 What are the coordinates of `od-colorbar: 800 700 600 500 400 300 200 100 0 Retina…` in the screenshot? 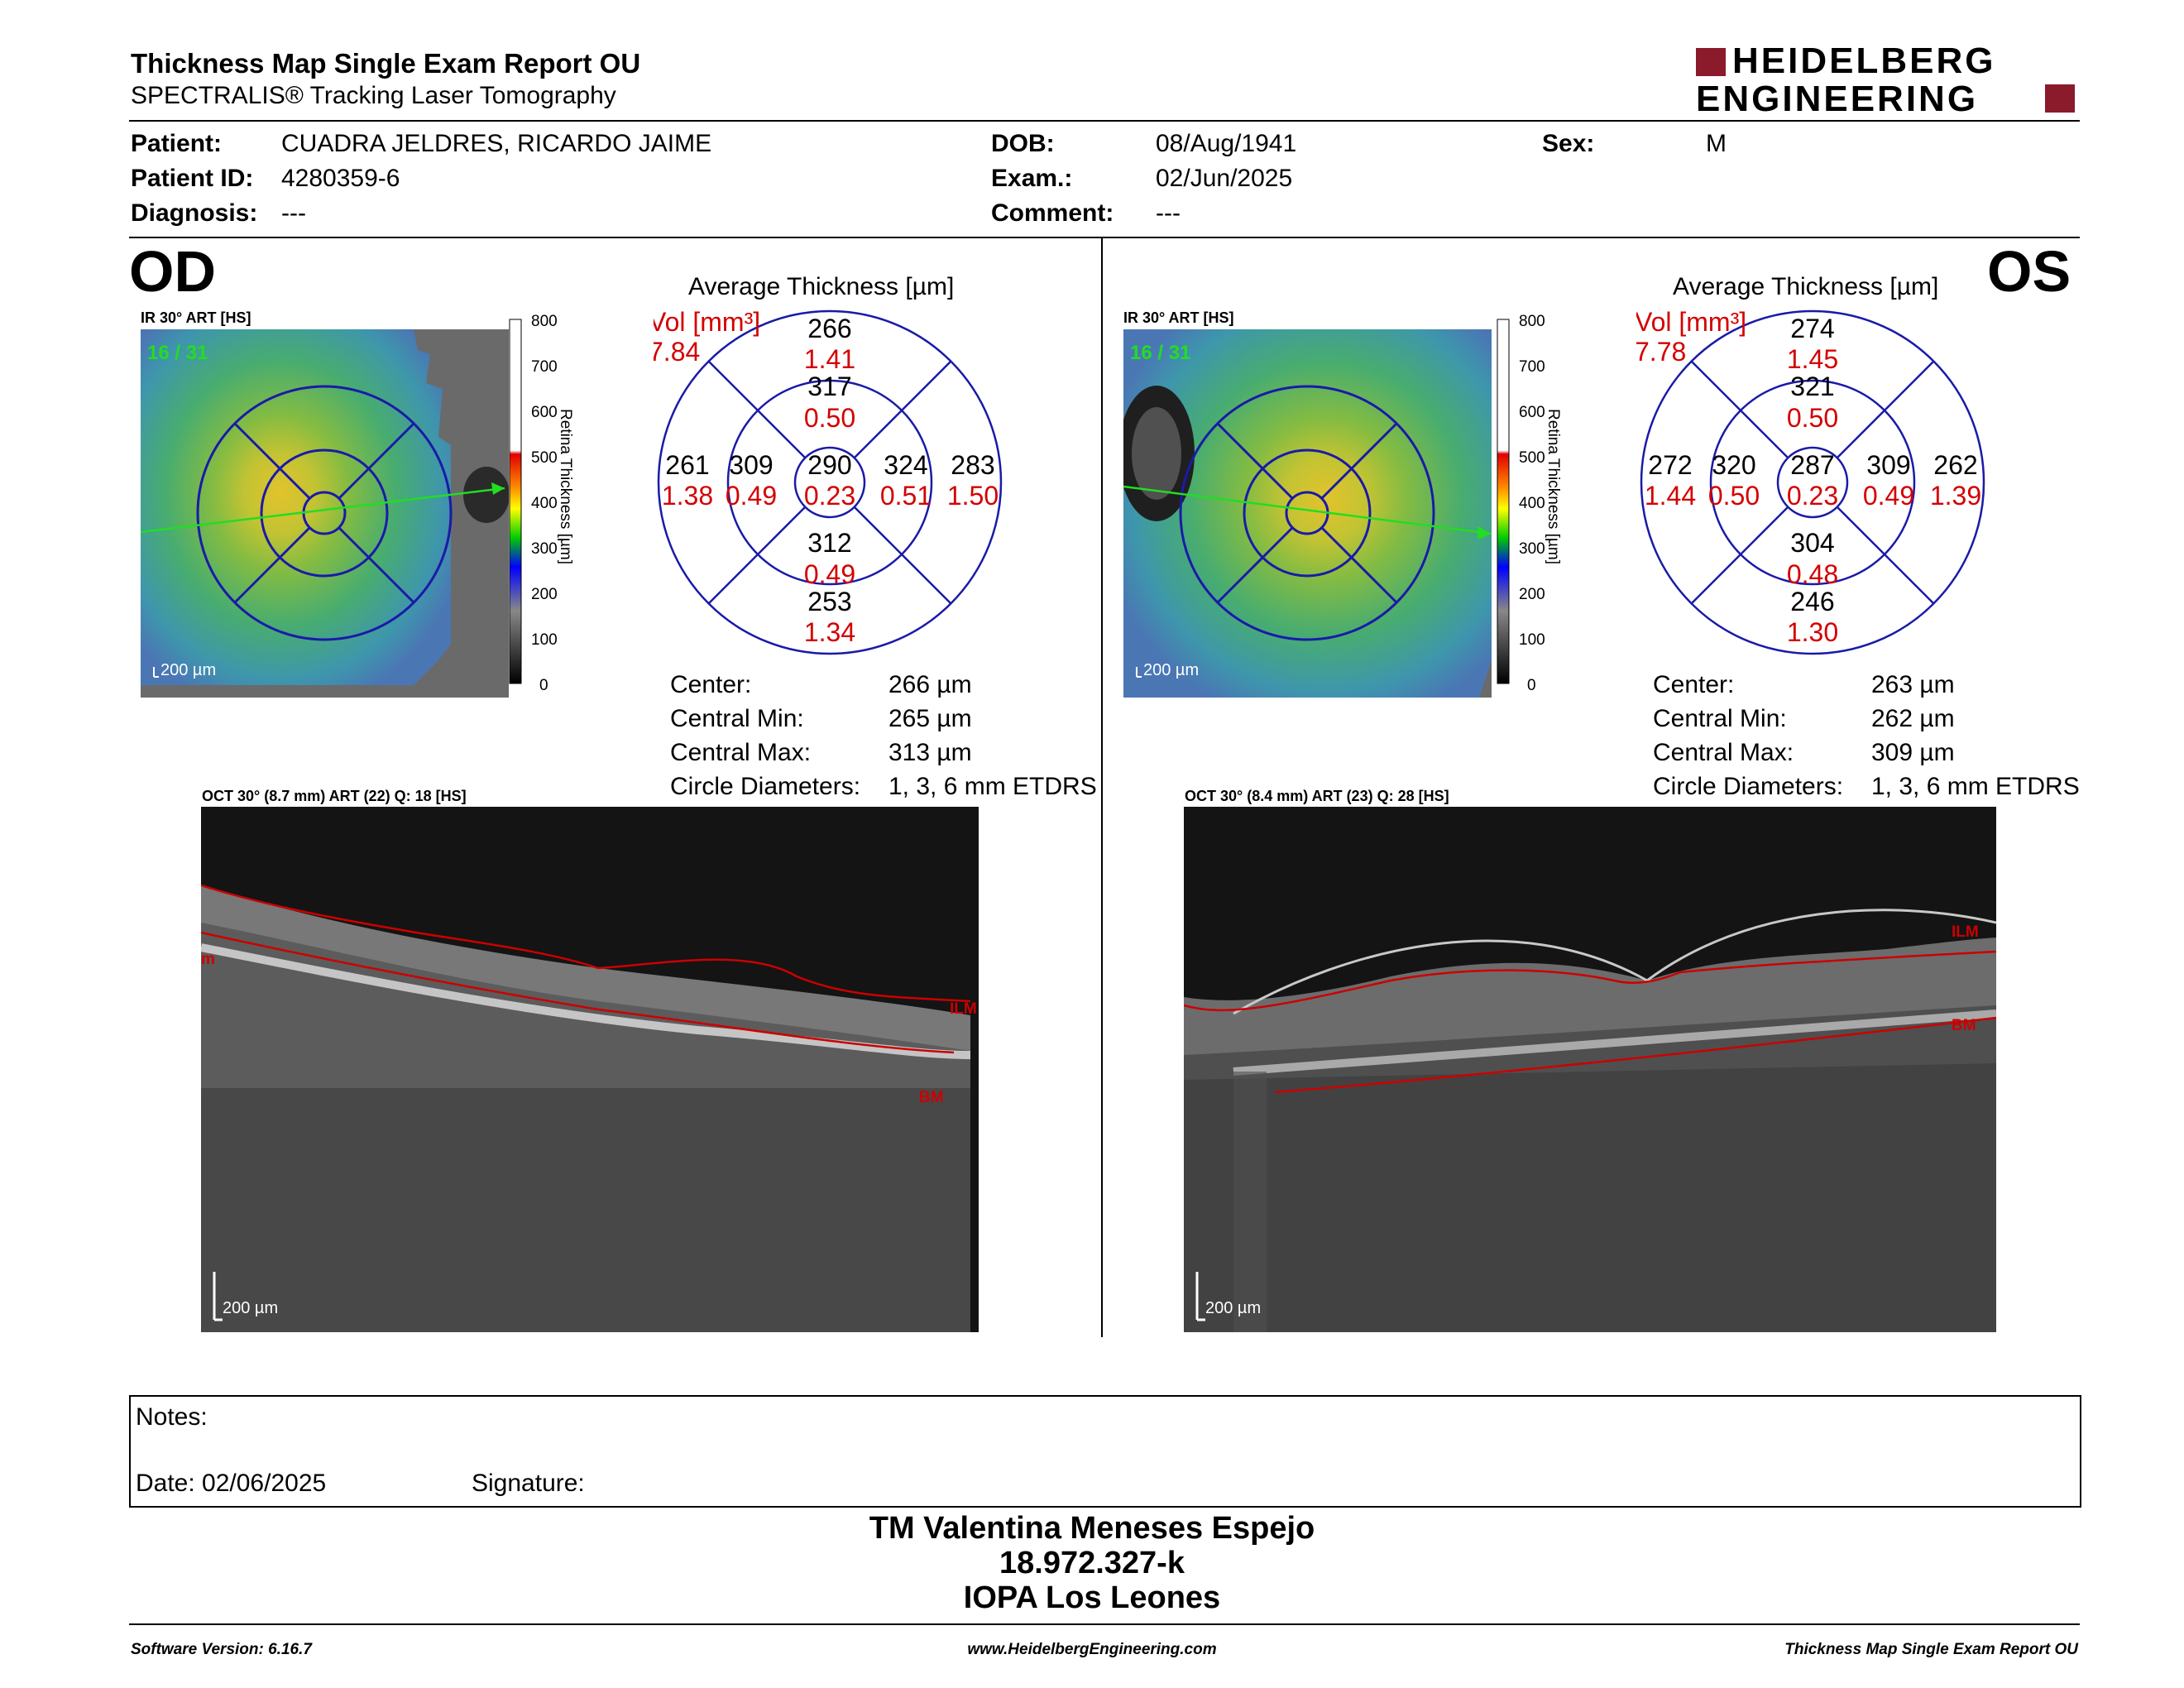 It's located at (540, 503).